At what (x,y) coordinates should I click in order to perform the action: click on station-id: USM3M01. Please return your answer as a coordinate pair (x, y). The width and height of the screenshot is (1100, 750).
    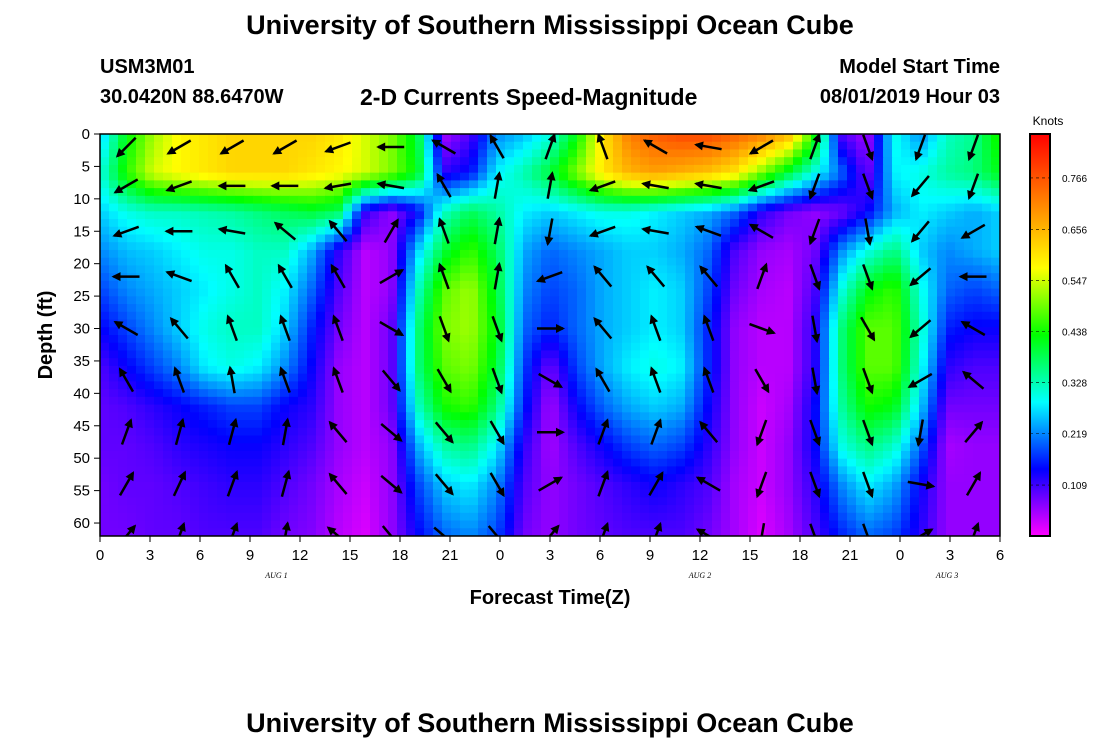
    Looking at the image, I should click on (147, 67).